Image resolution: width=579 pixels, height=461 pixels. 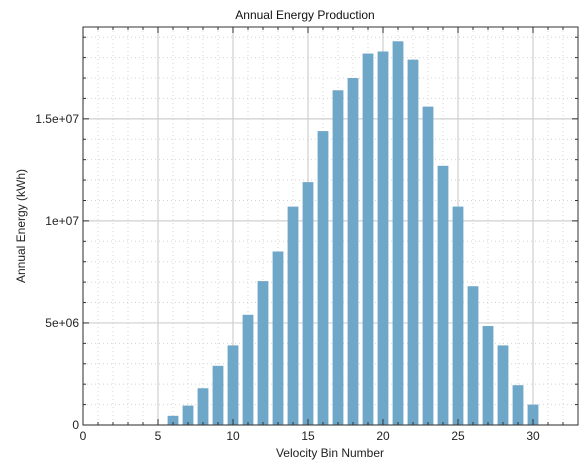 I want to click on x-tick-label: 30, so click(x=533, y=436).